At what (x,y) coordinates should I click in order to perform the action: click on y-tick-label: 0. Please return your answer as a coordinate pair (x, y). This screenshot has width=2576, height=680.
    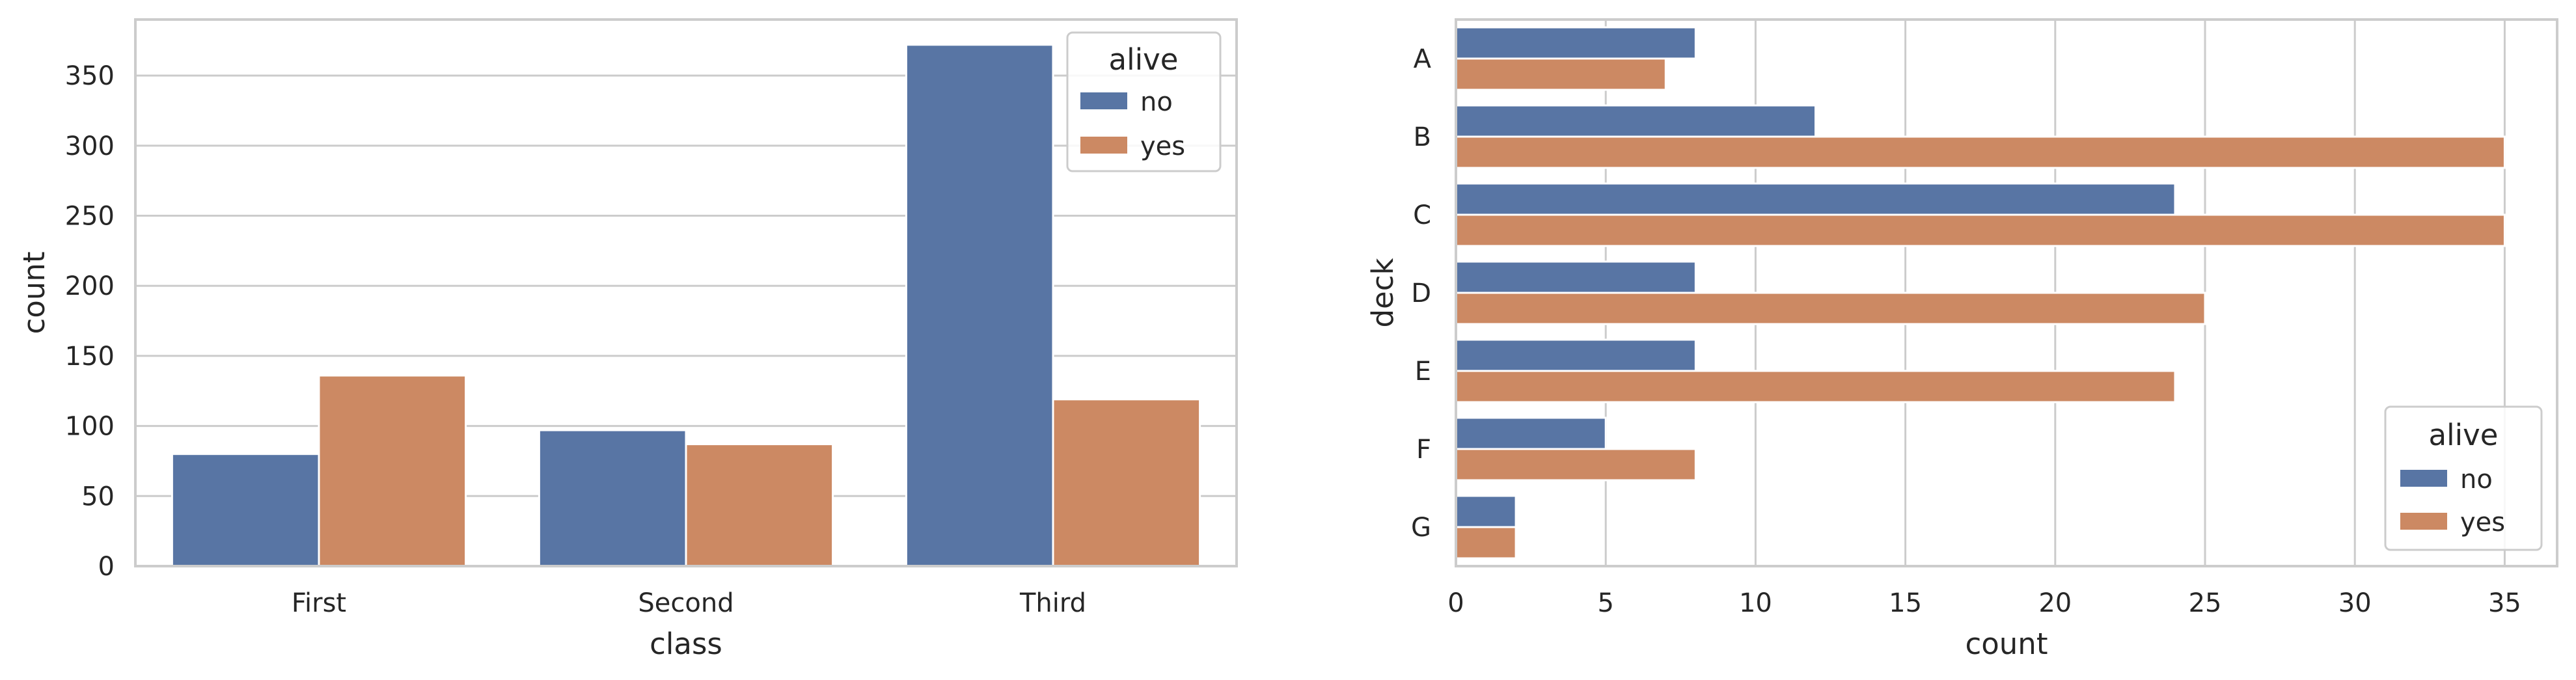
    Looking at the image, I should click on (106, 567).